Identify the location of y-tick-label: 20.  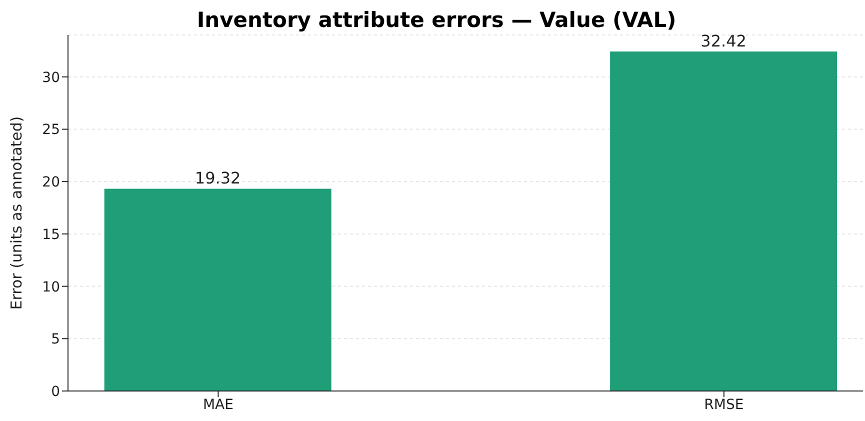
(51, 182).